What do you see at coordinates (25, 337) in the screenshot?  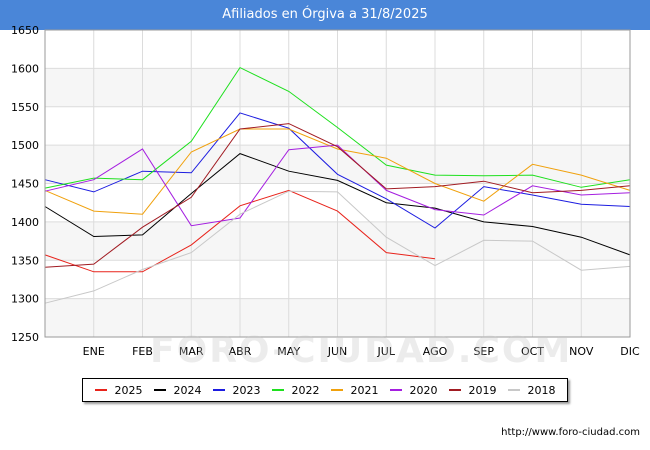 I see `y-tick-label: 1250` at bounding box center [25, 337].